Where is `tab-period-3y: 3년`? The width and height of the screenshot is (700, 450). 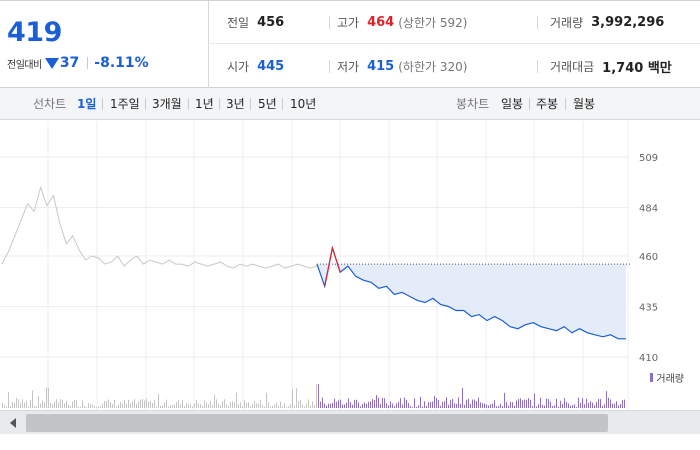
tab-period-3y: 3년 is located at coordinates (235, 104).